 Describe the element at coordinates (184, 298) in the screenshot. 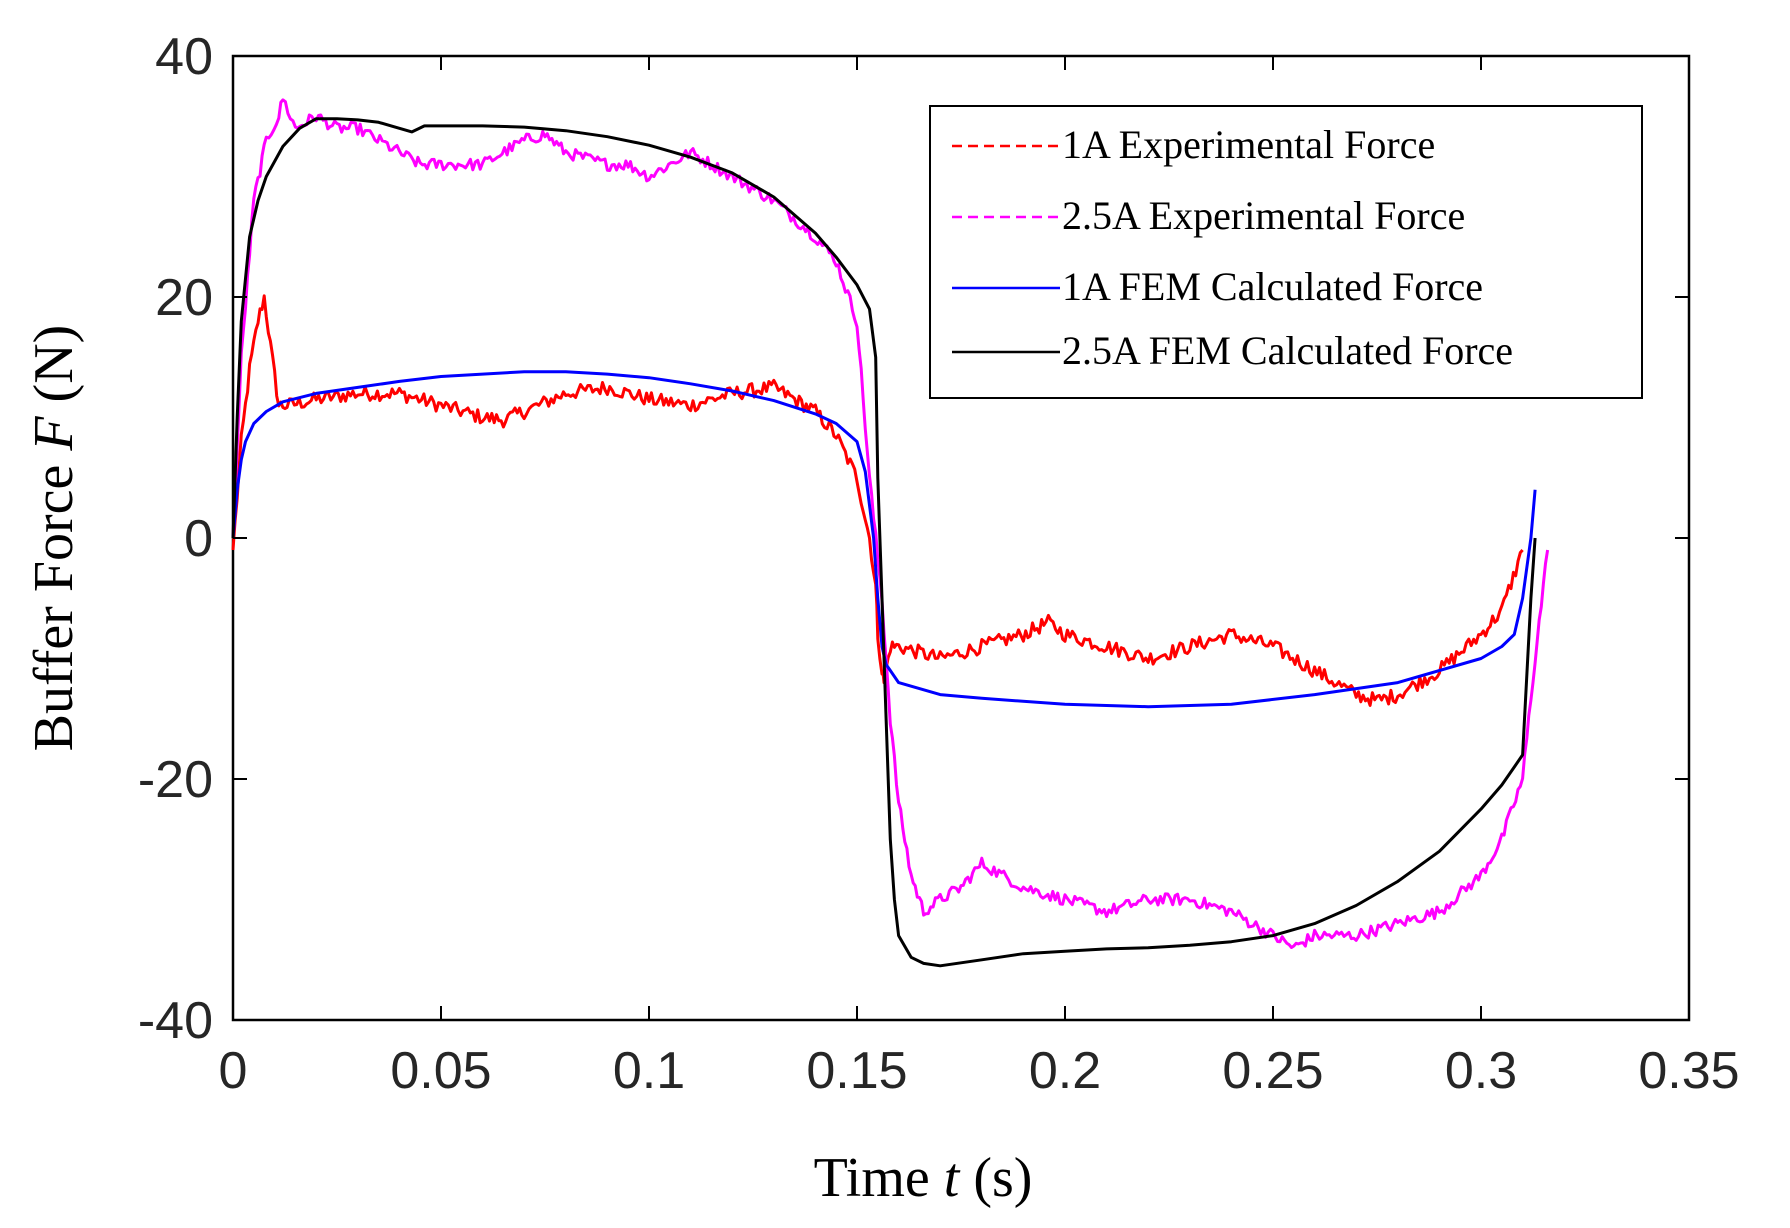

I see `y-tick-label: 20` at that location.